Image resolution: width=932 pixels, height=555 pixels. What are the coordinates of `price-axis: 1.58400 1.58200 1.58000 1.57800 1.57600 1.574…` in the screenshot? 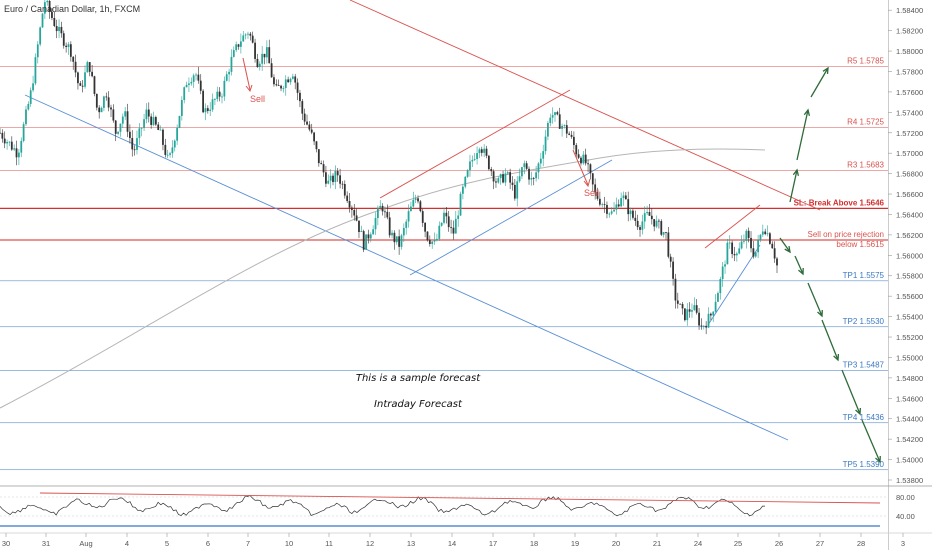 It's located at (910, 275).